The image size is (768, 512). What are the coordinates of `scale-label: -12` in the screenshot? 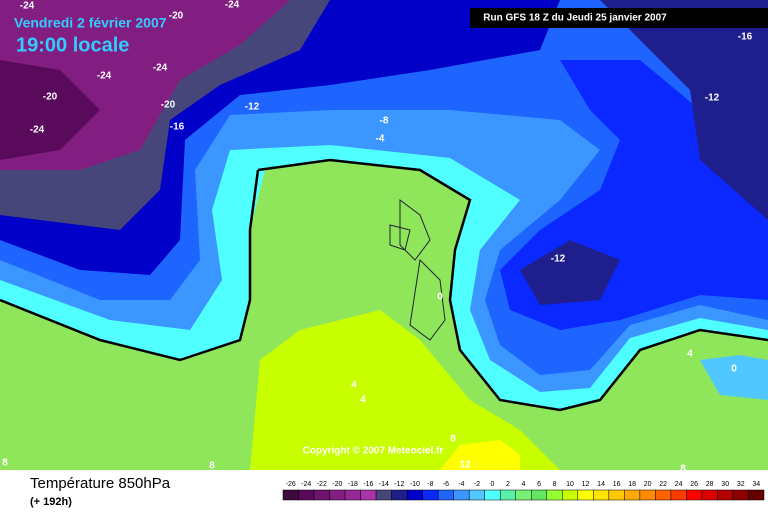 It's located at (399, 484).